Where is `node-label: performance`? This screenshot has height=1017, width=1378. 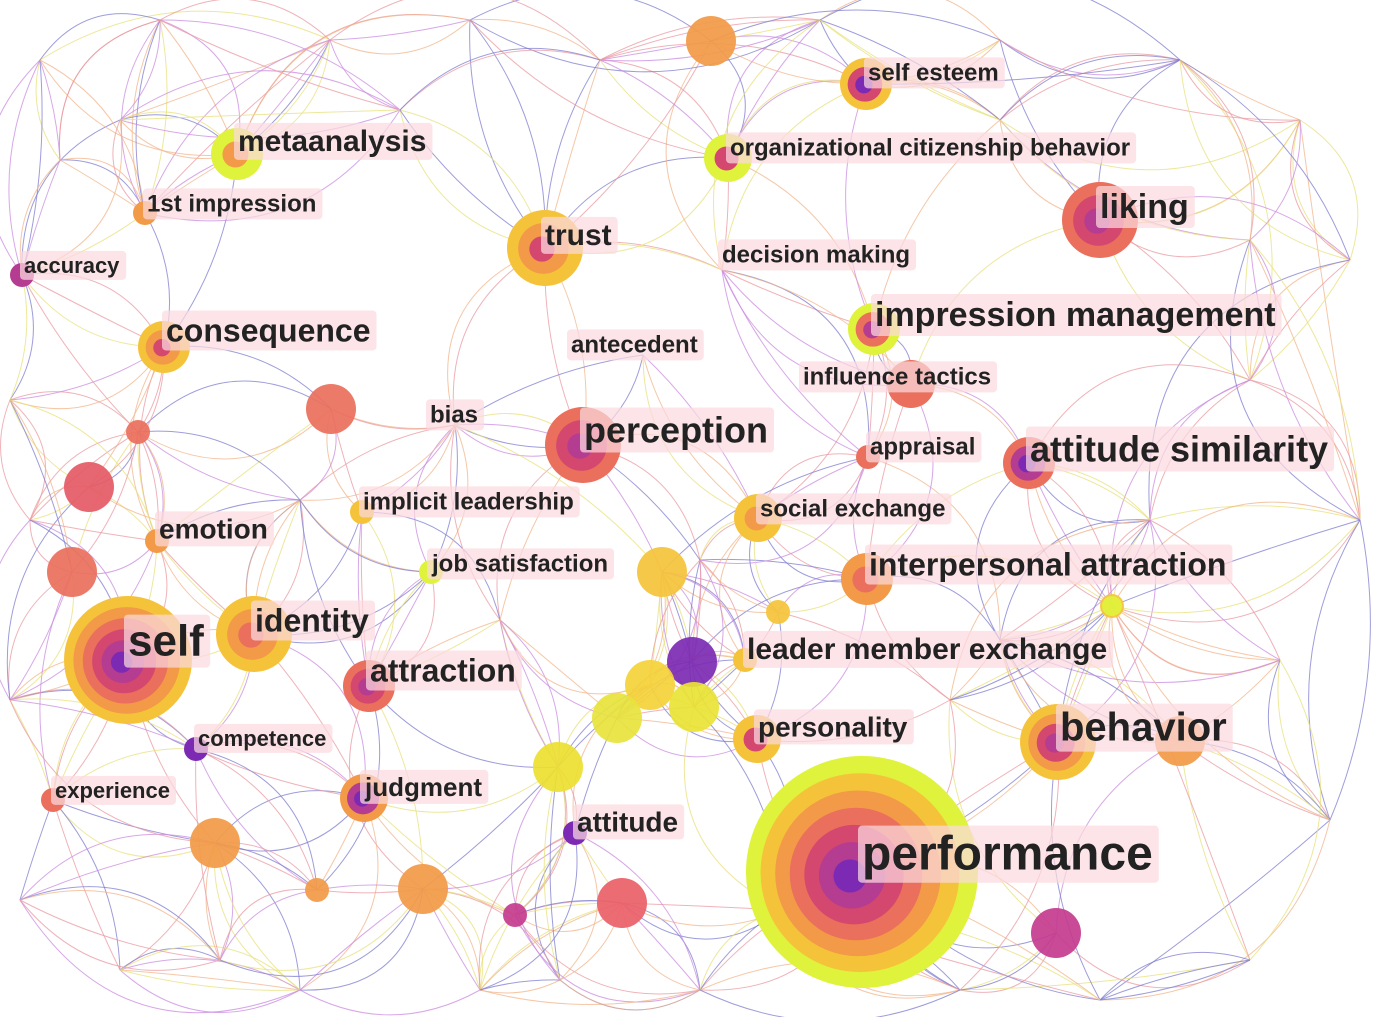
node-label: performance is located at coordinates (1007, 854).